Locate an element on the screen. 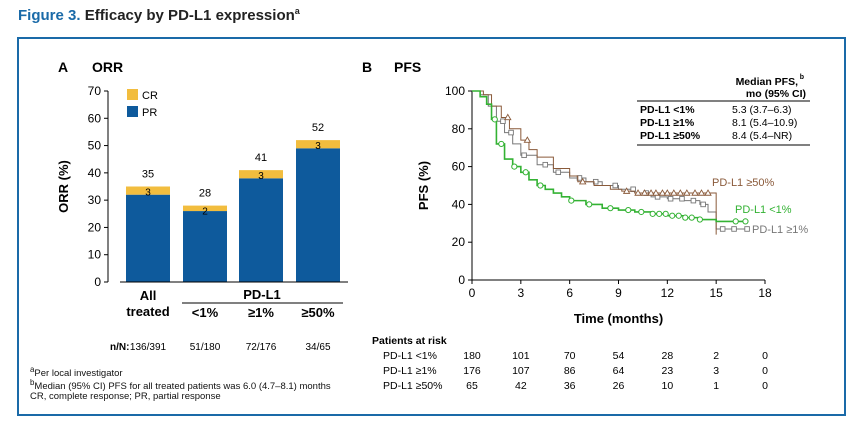 This screenshot has height=428, width=865. median-table-value: 8.1 (5.4–10.9) is located at coordinates (764, 123).